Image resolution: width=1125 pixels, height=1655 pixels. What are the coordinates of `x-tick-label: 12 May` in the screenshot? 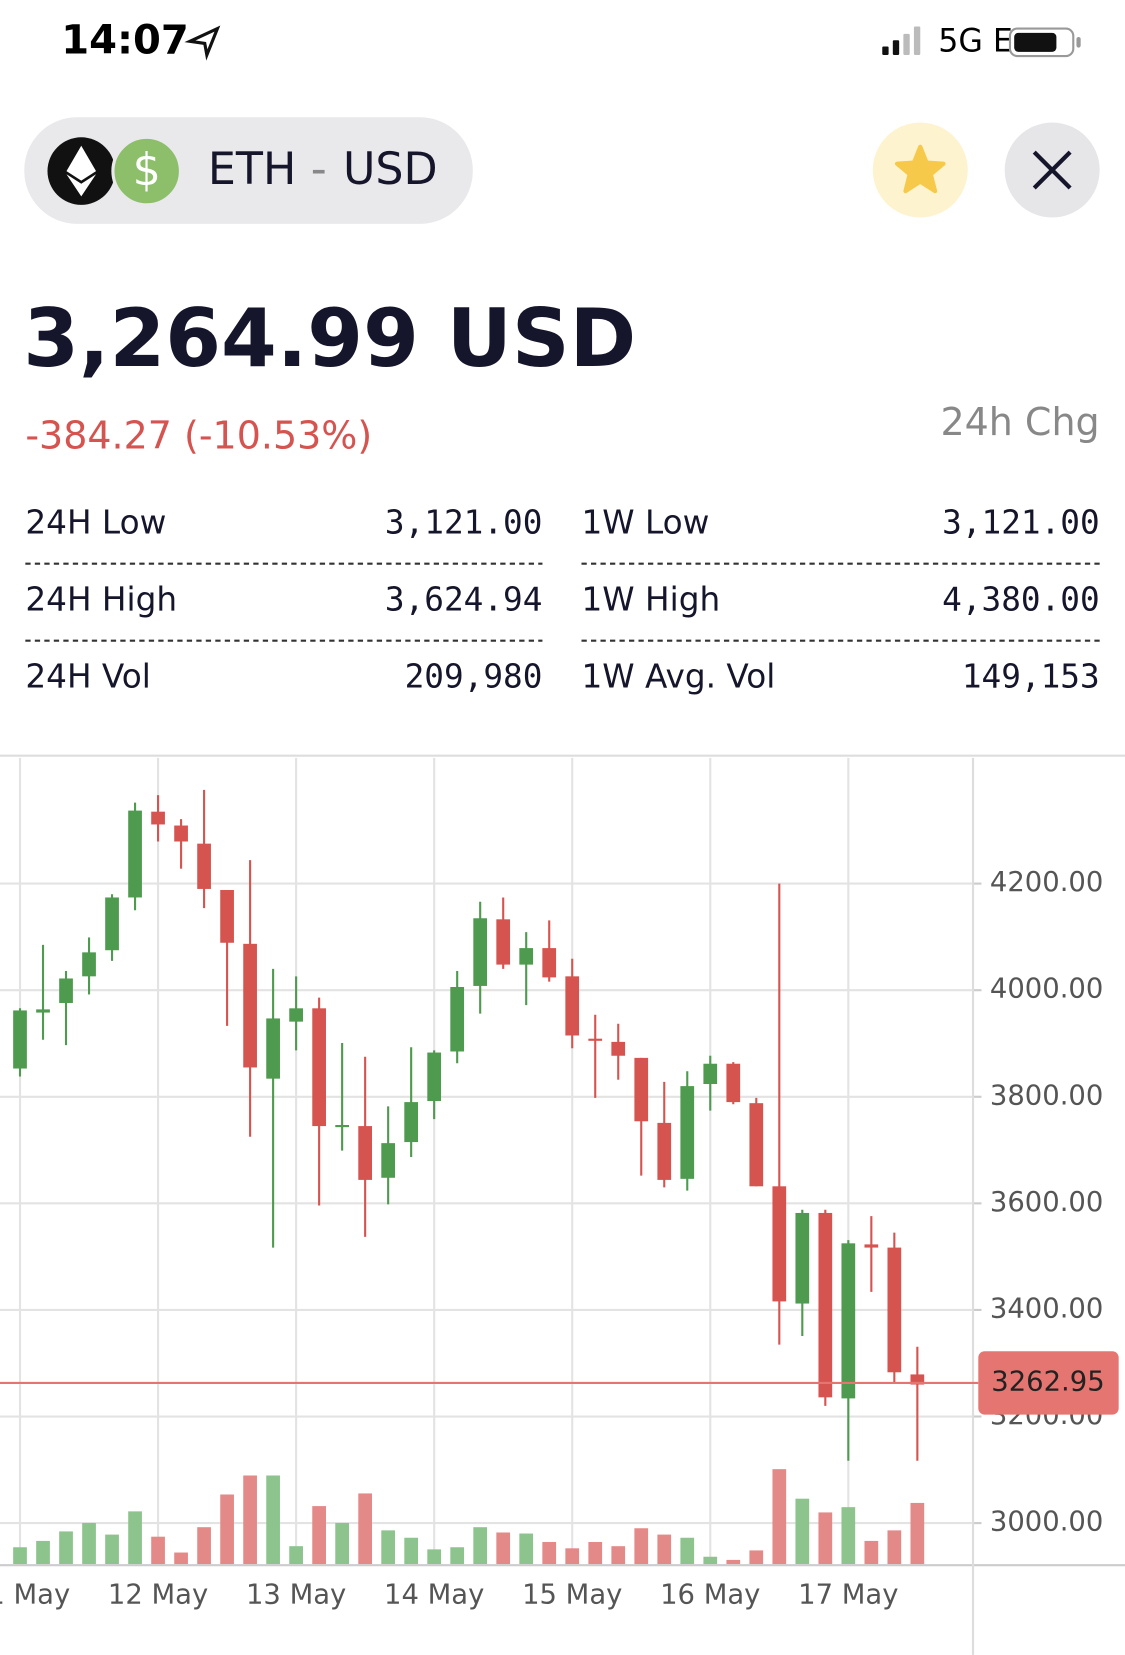 It's located at (158, 1594).